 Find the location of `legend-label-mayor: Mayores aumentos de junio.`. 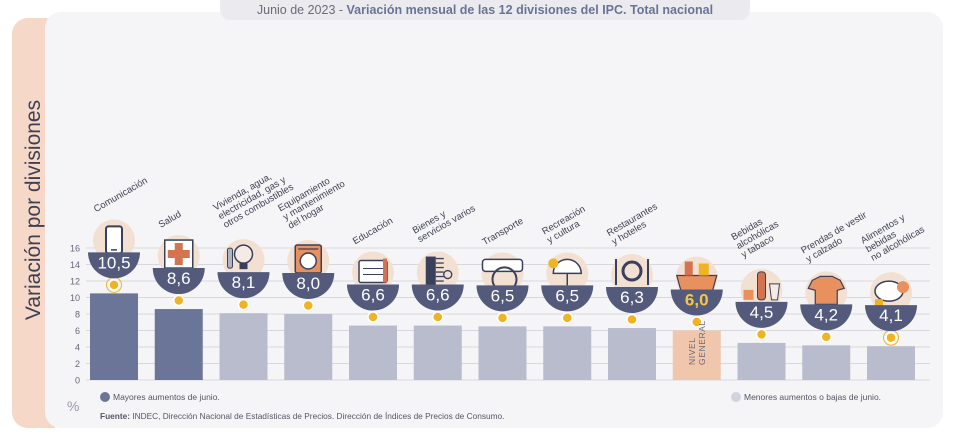

legend-label-mayor: Mayores aumentos de junio. is located at coordinates (166, 397).